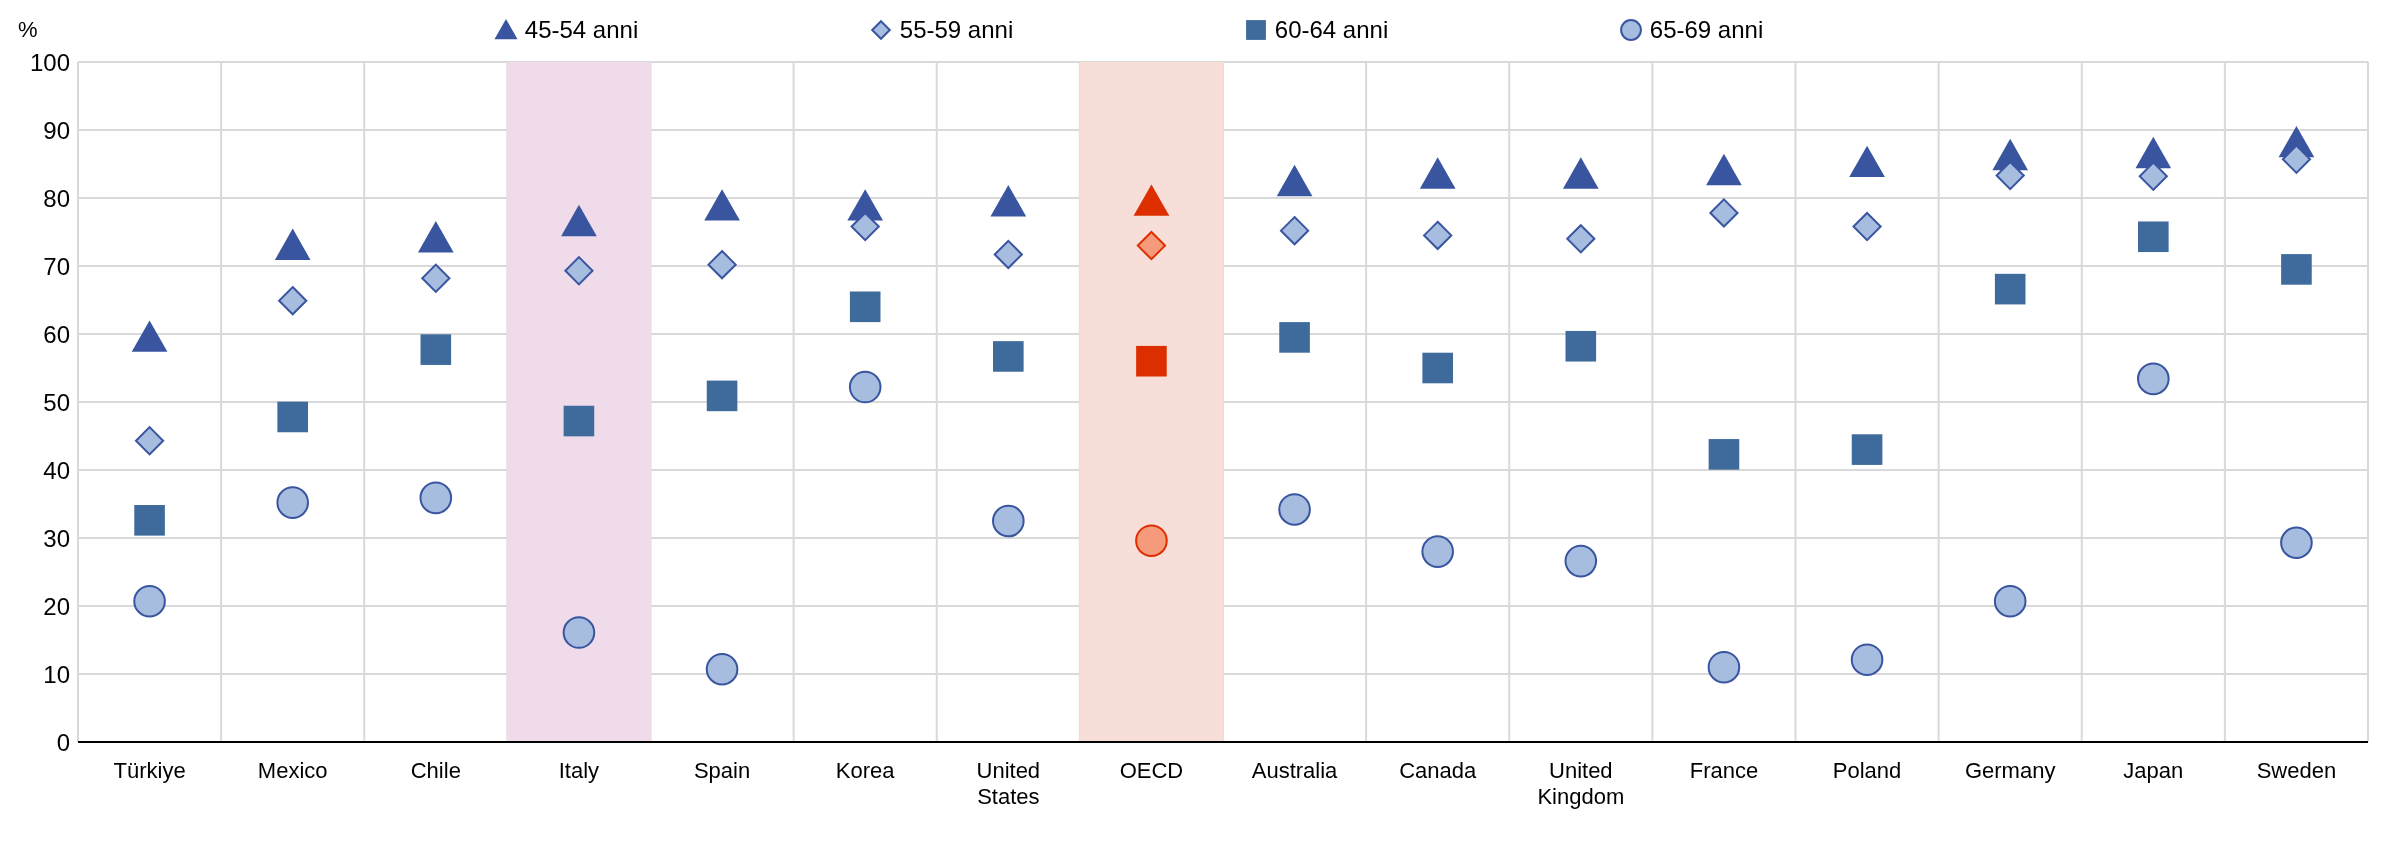 The width and height of the screenshot is (2397, 847). What do you see at coordinates (56, 674) in the screenshot?
I see `y-tick-label: 10` at bounding box center [56, 674].